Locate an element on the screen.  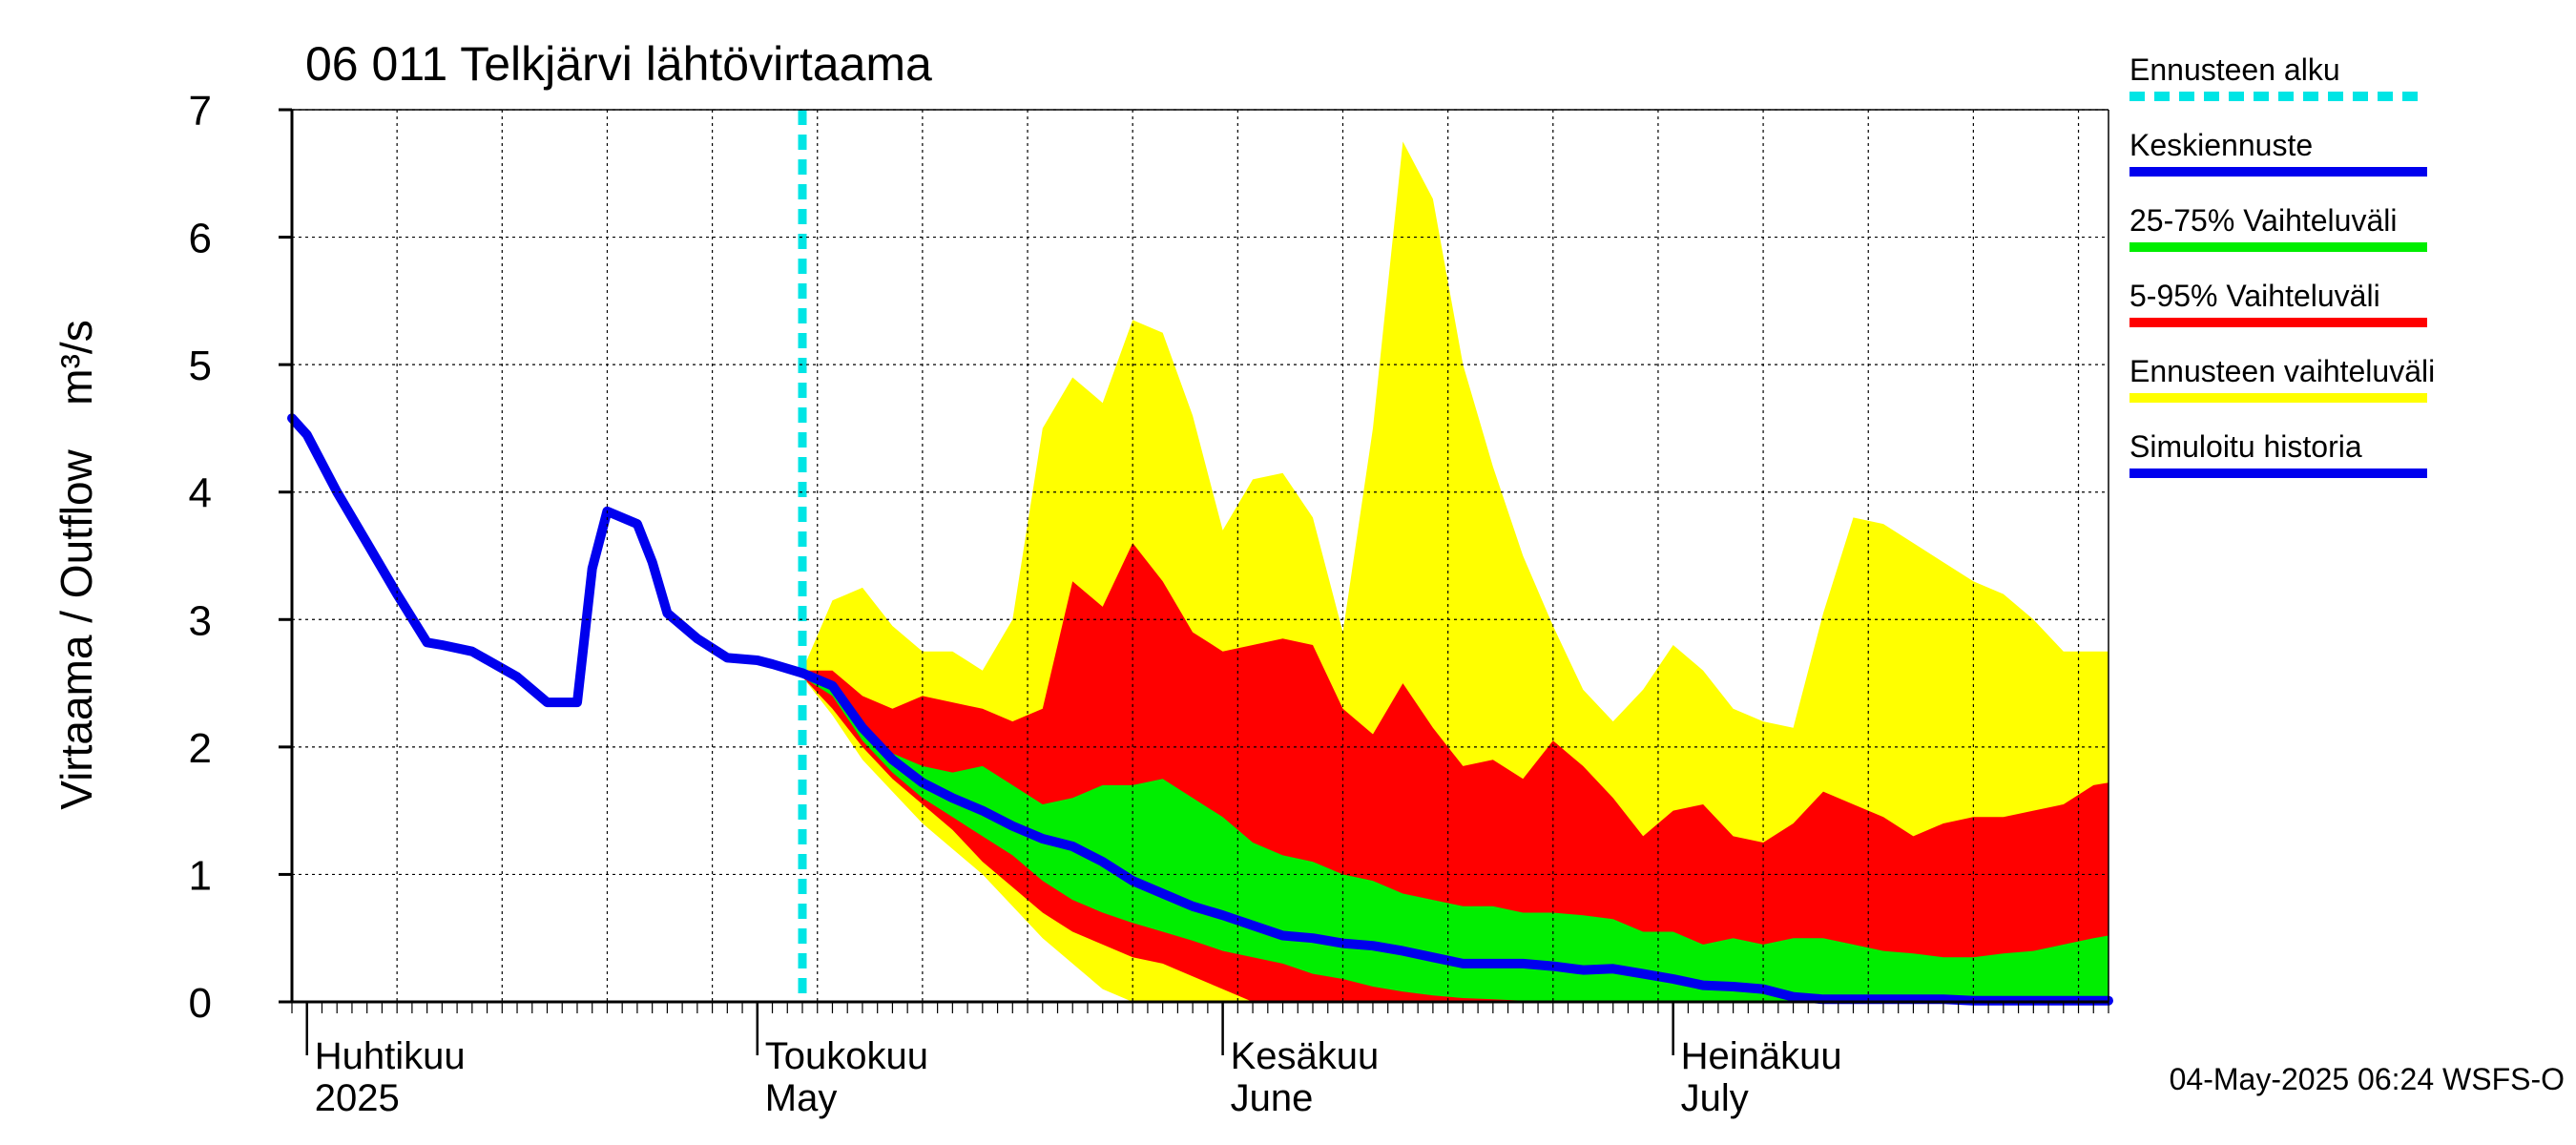
legend-label: Ennusteen alku is located at coordinates (2234, 69).